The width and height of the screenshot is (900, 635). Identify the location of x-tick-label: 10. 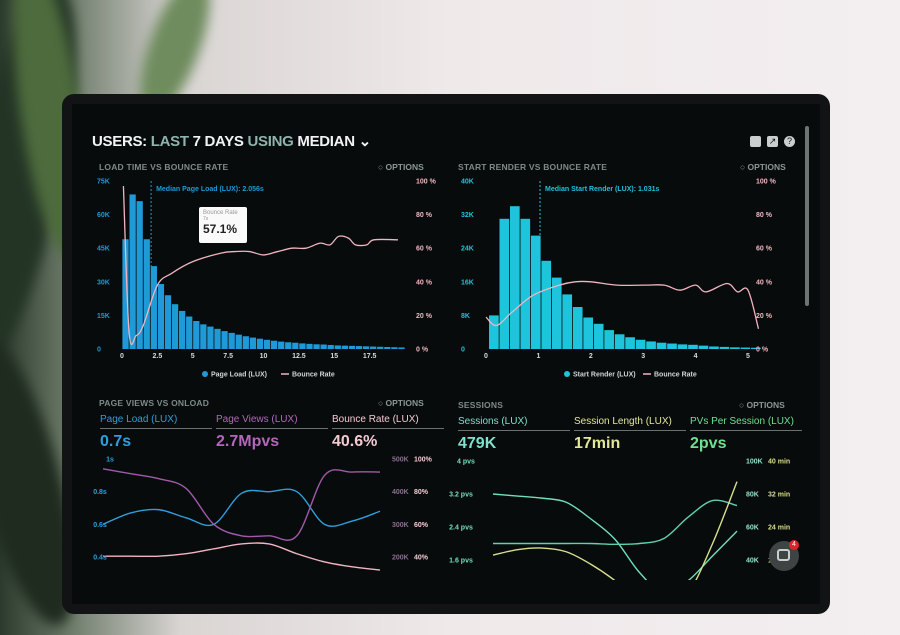
(264, 356).